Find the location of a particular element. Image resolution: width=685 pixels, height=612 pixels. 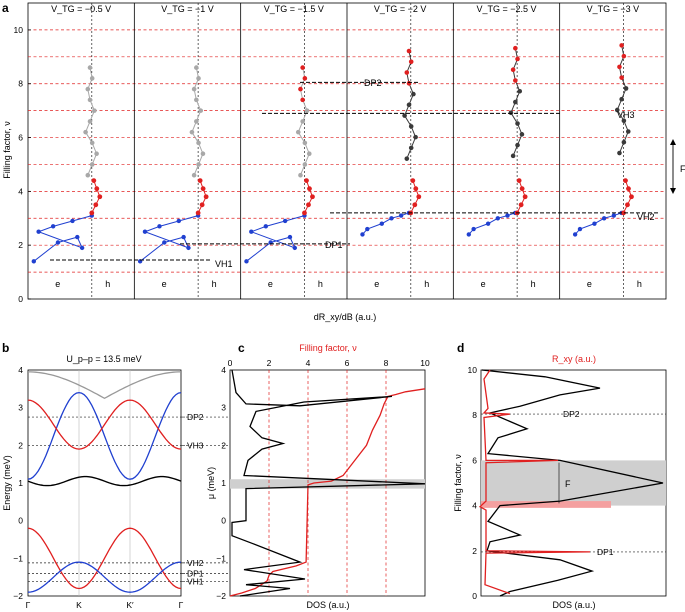

panel-a-ytick: 10 is located at coordinates (19, 30).